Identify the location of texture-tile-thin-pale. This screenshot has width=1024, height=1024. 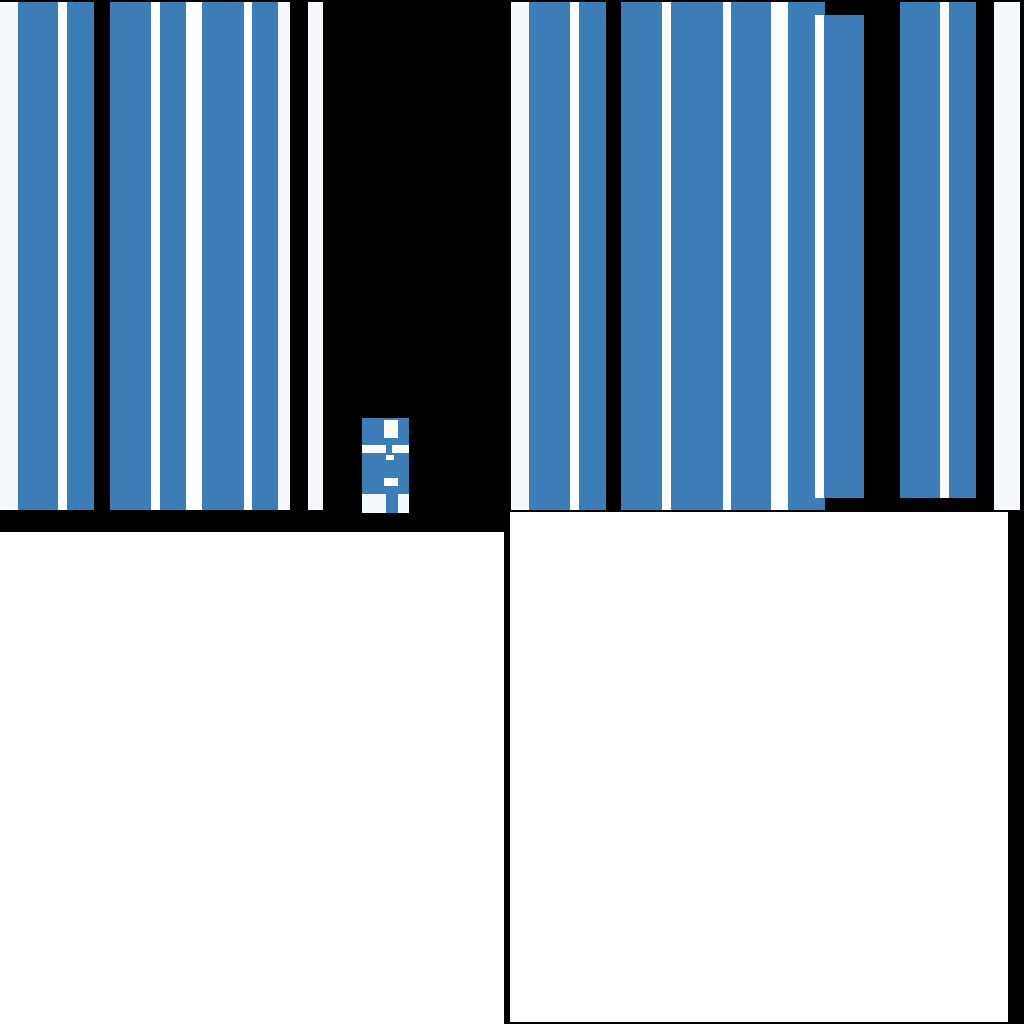
(315, 256).